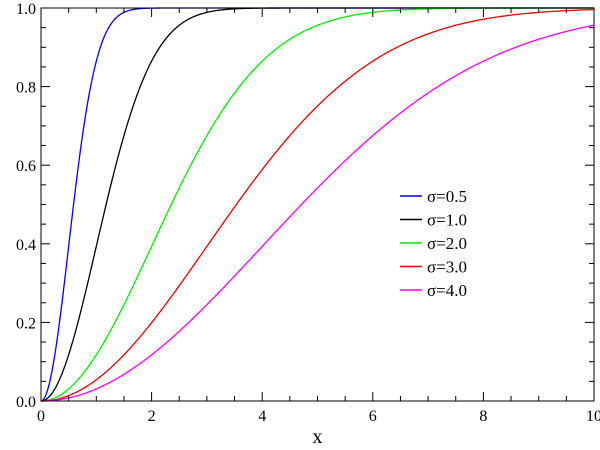  I want to click on legend-item: σ=0.5, so click(433, 196).